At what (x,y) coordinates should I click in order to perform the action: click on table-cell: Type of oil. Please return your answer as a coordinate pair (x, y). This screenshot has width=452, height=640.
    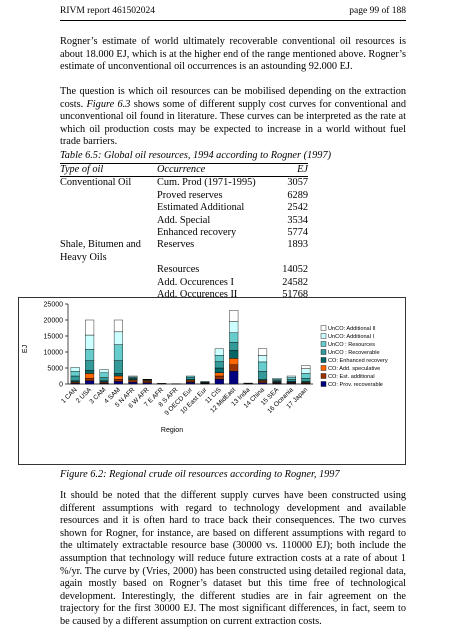
    Looking at the image, I should click on (108, 170).